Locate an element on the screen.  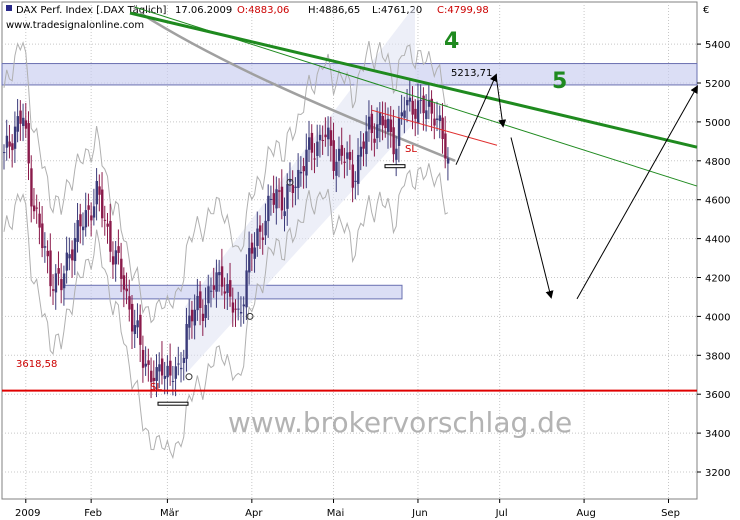
stop-loss-label-2: SL is located at coordinates (411, 149).